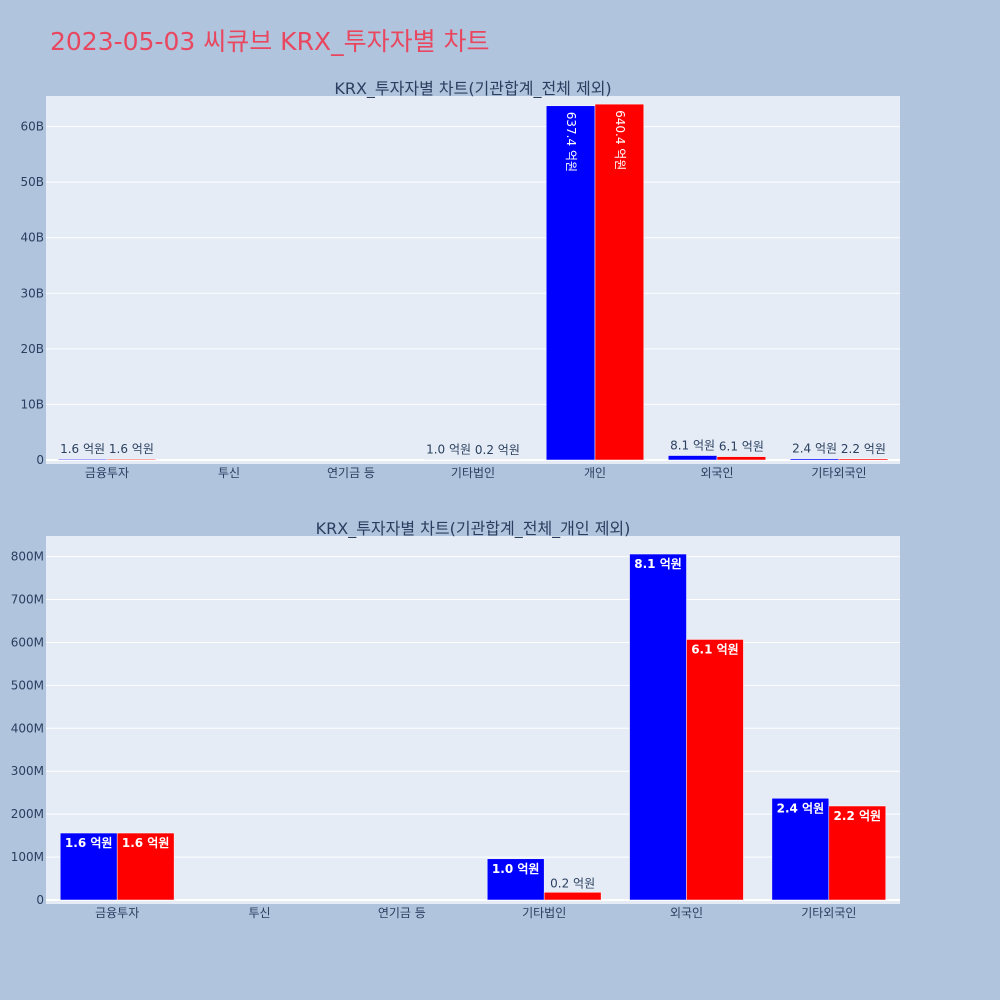 The image size is (1000, 1000). What do you see at coordinates (270, 41) in the screenshot?
I see `page-title: 2023-05-03 씨큐브 KRX_투자자별 차트` at bounding box center [270, 41].